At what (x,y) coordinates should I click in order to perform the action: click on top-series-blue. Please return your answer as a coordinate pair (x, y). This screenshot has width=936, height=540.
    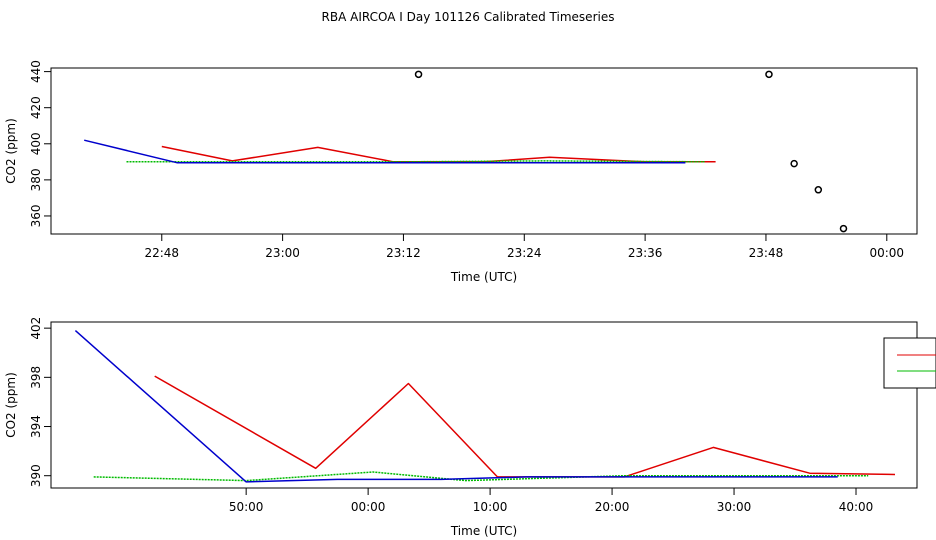
    Looking at the image, I should click on (385, 151).